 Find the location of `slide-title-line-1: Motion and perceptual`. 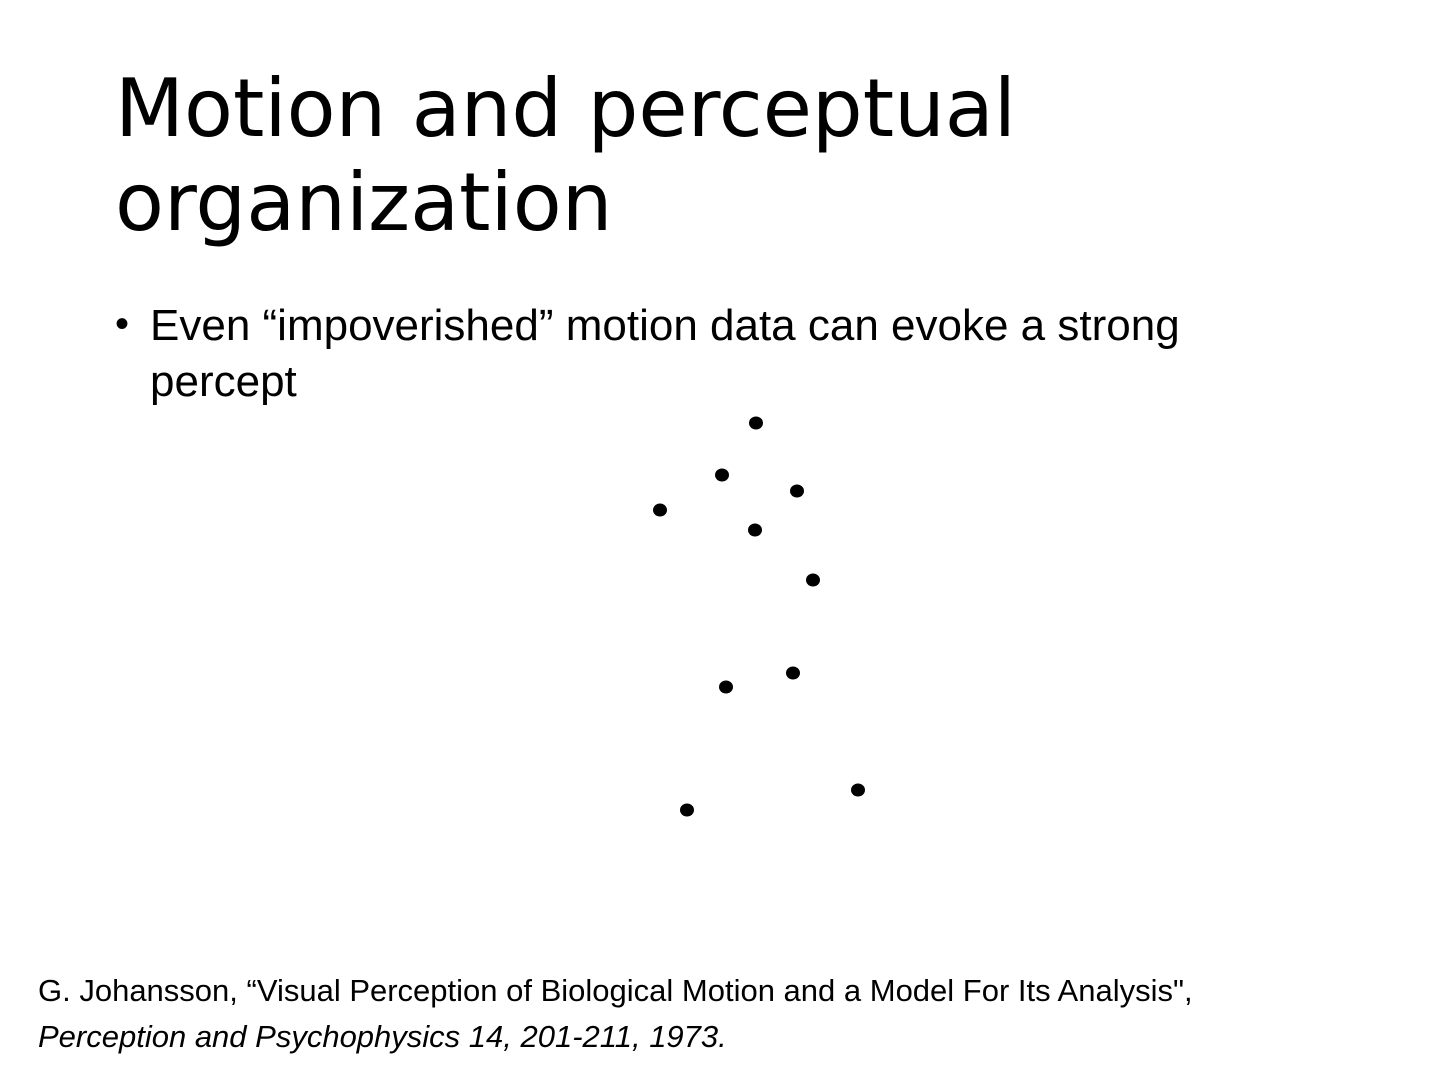

slide-title-line-1: Motion and perceptual is located at coordinates (566, 108).